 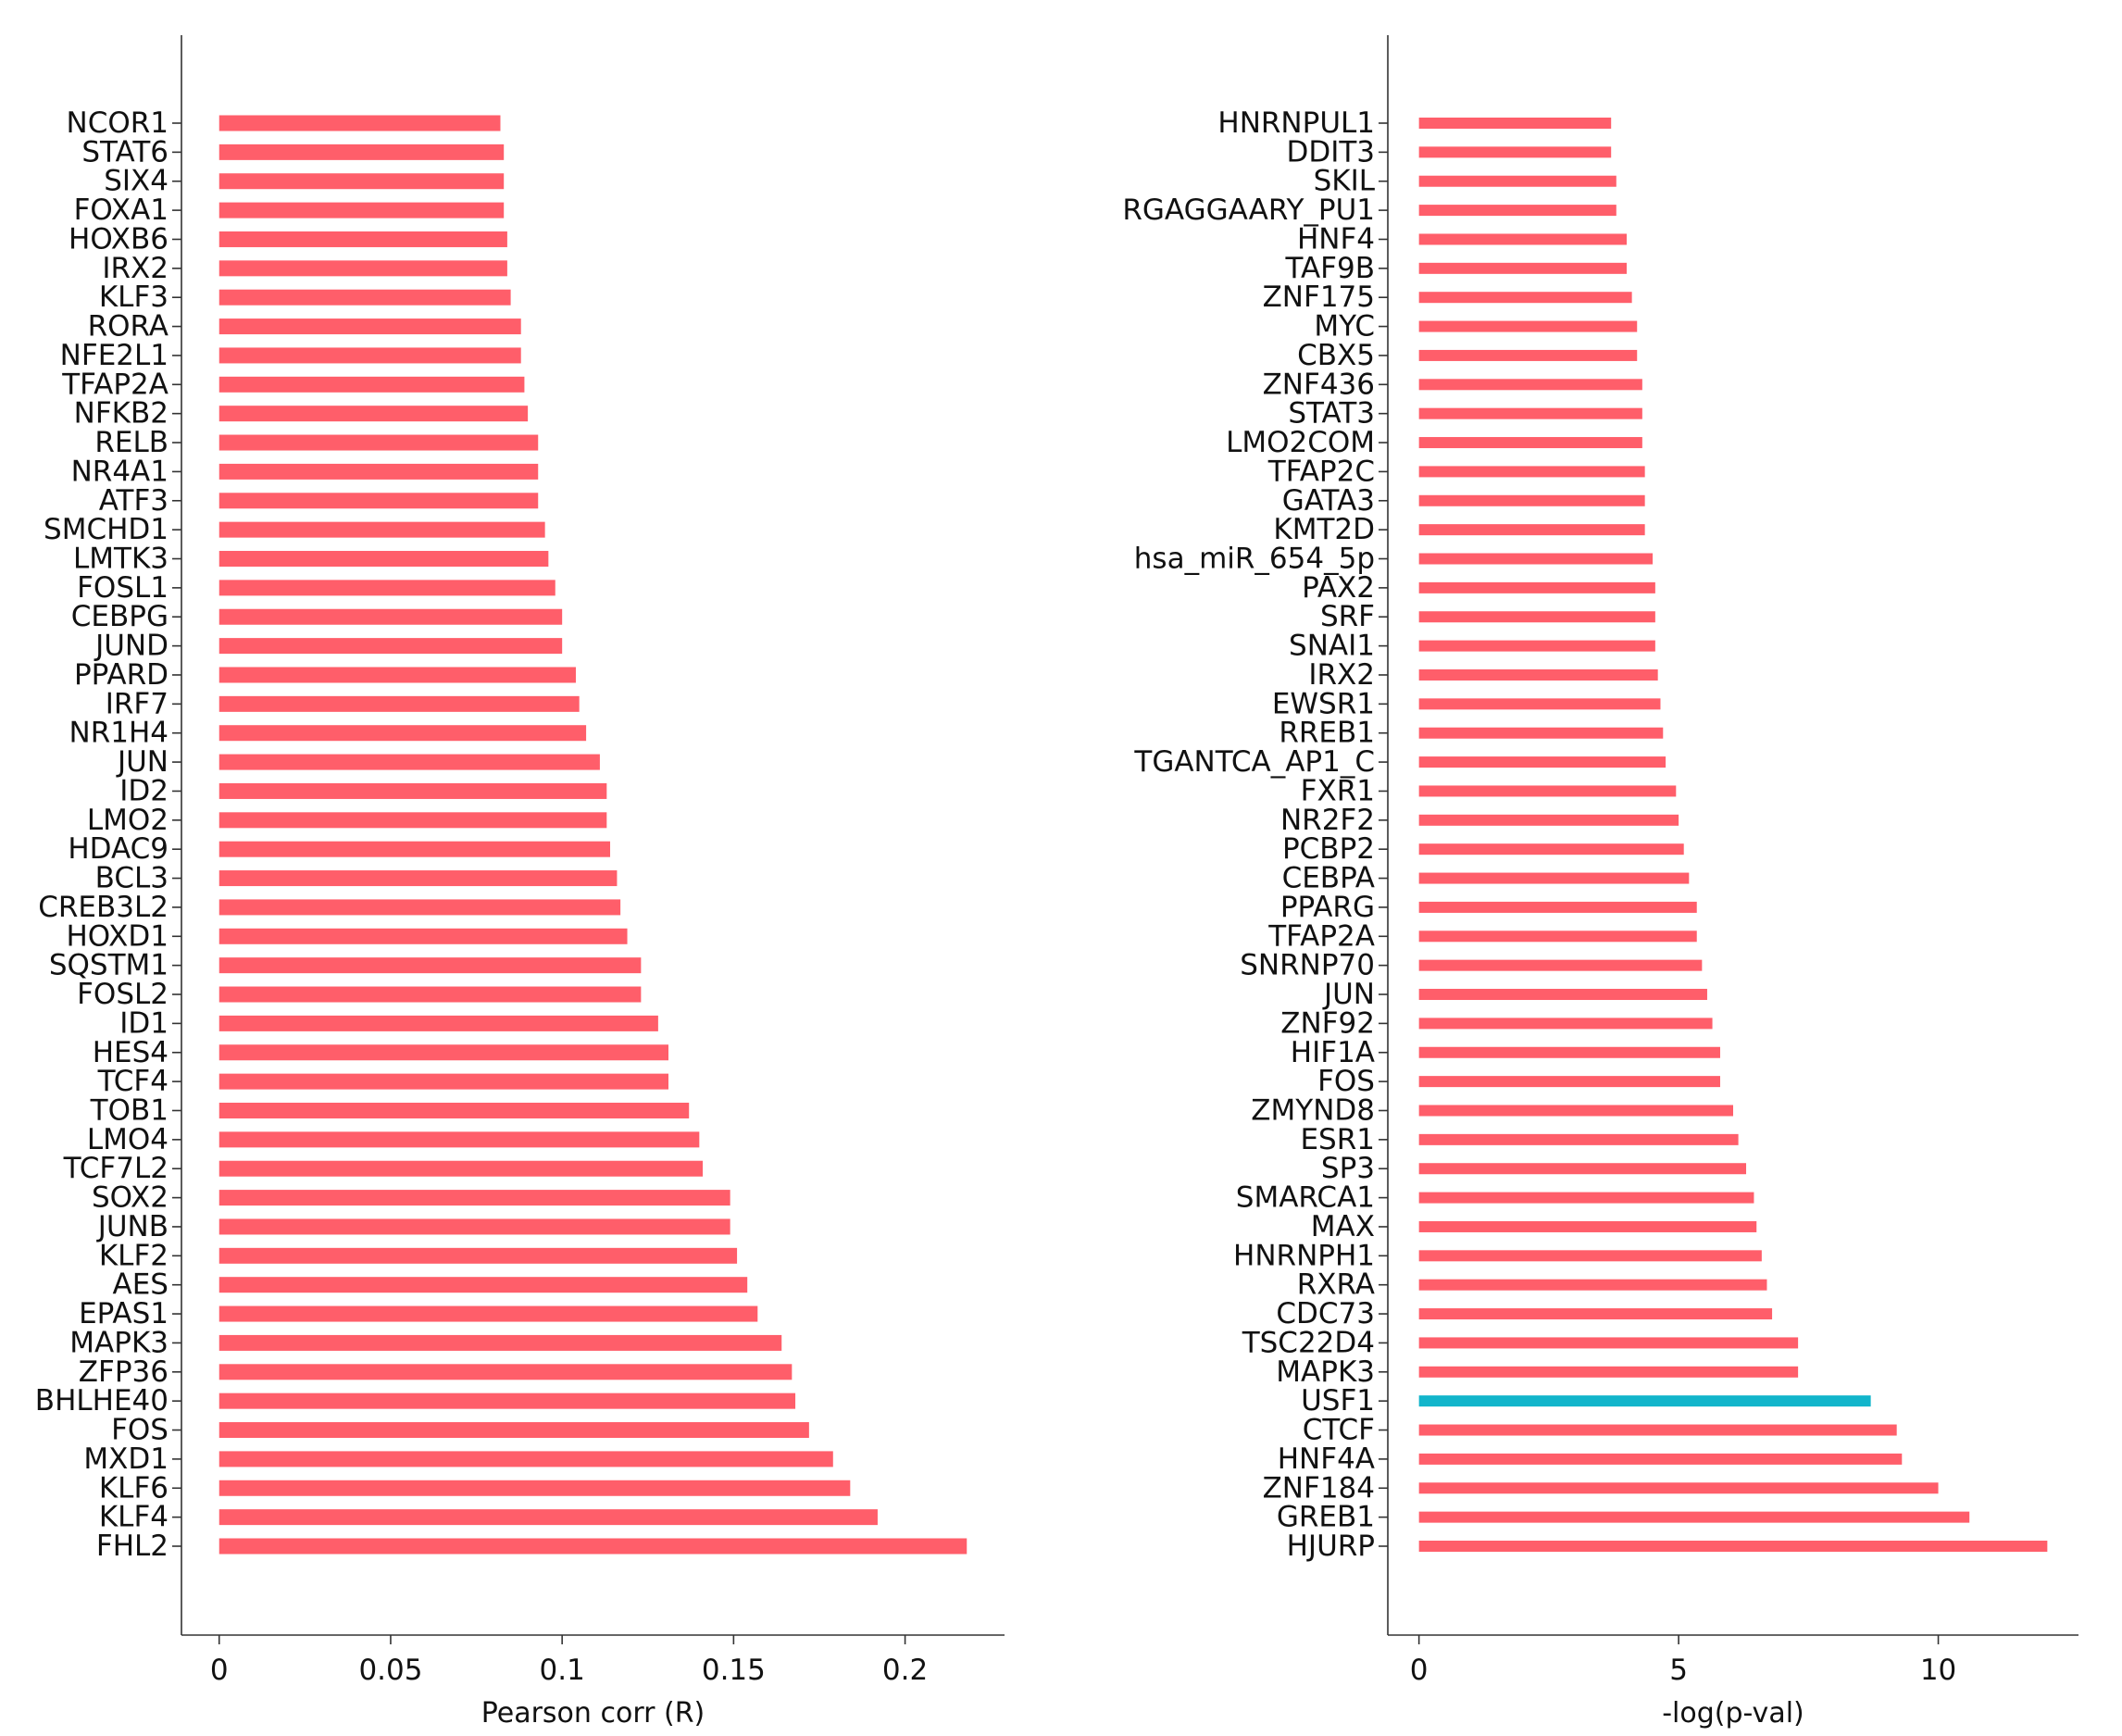 What do you see at coordinates (1531, 500) in the screenshot?
I see `pvalue-bar-GATA3` at bounding box center [1531, 500].